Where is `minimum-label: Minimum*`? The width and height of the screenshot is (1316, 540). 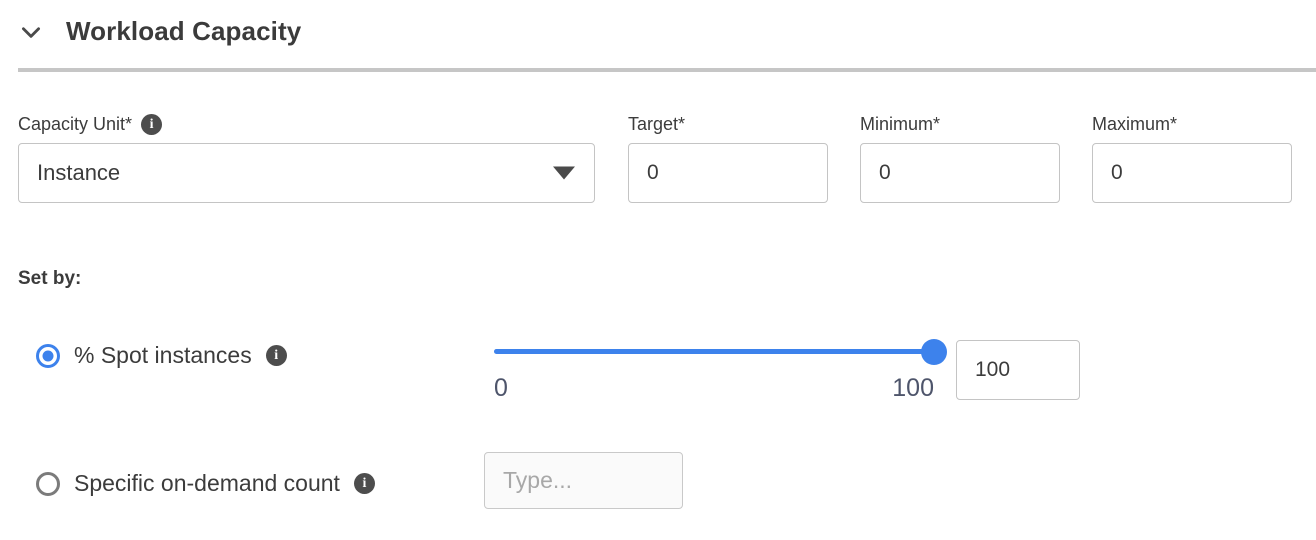
minimum-label: Minimum* is located at coordinates (960, 124).